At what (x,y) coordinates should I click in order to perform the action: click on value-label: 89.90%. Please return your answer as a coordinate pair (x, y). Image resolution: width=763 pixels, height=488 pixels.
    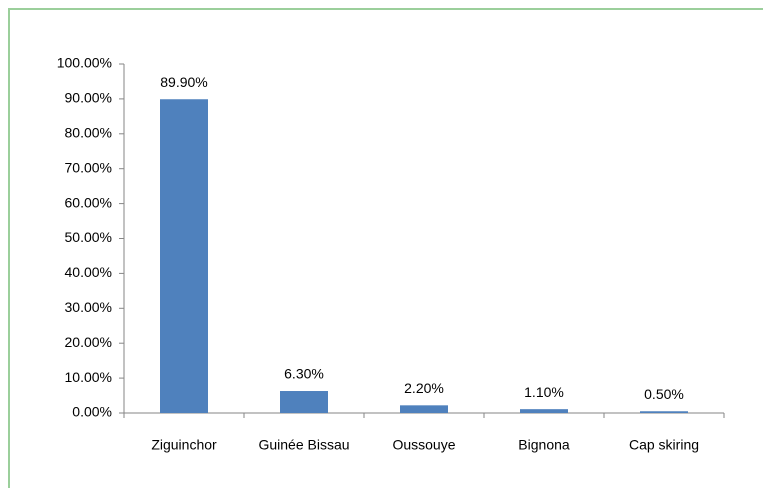
    Looking at the image, I should click on (183, 82).